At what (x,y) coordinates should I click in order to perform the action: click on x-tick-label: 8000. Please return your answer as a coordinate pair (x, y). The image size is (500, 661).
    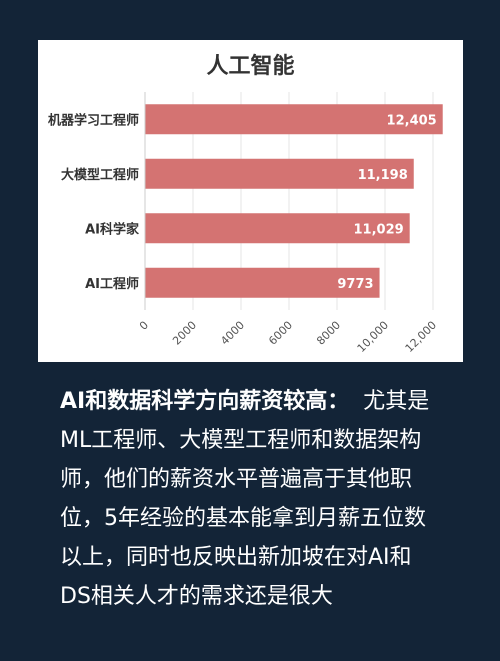
    Looking at the image, I should click on (328, 333).